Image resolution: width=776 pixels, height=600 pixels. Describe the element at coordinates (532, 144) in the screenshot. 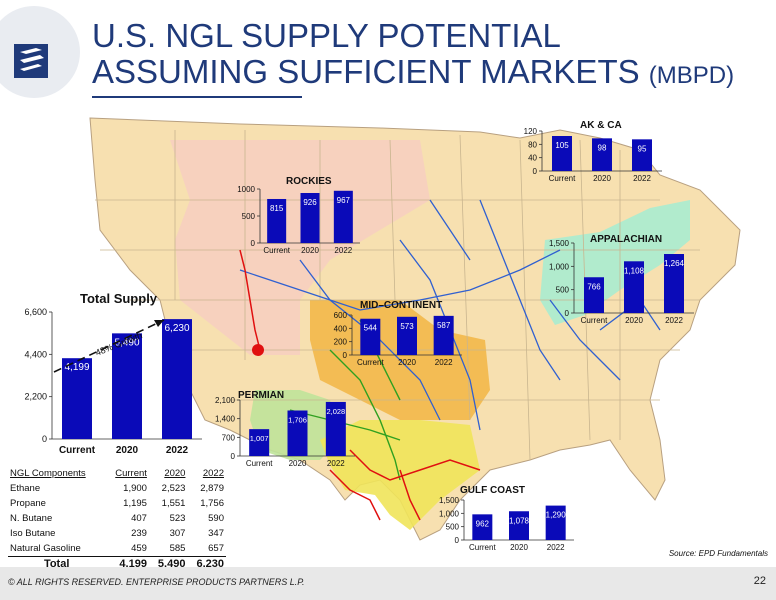

I see `y-tick-label: 80` at that location.